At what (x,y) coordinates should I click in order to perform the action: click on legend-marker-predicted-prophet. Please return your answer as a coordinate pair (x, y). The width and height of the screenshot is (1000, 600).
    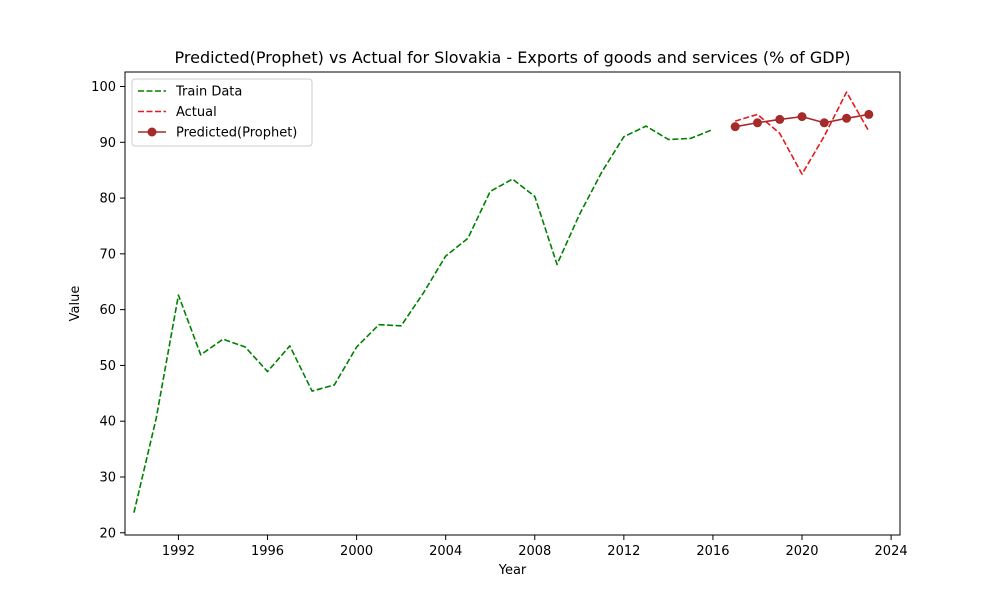
    Looking at the image, I should click on (152, 132).